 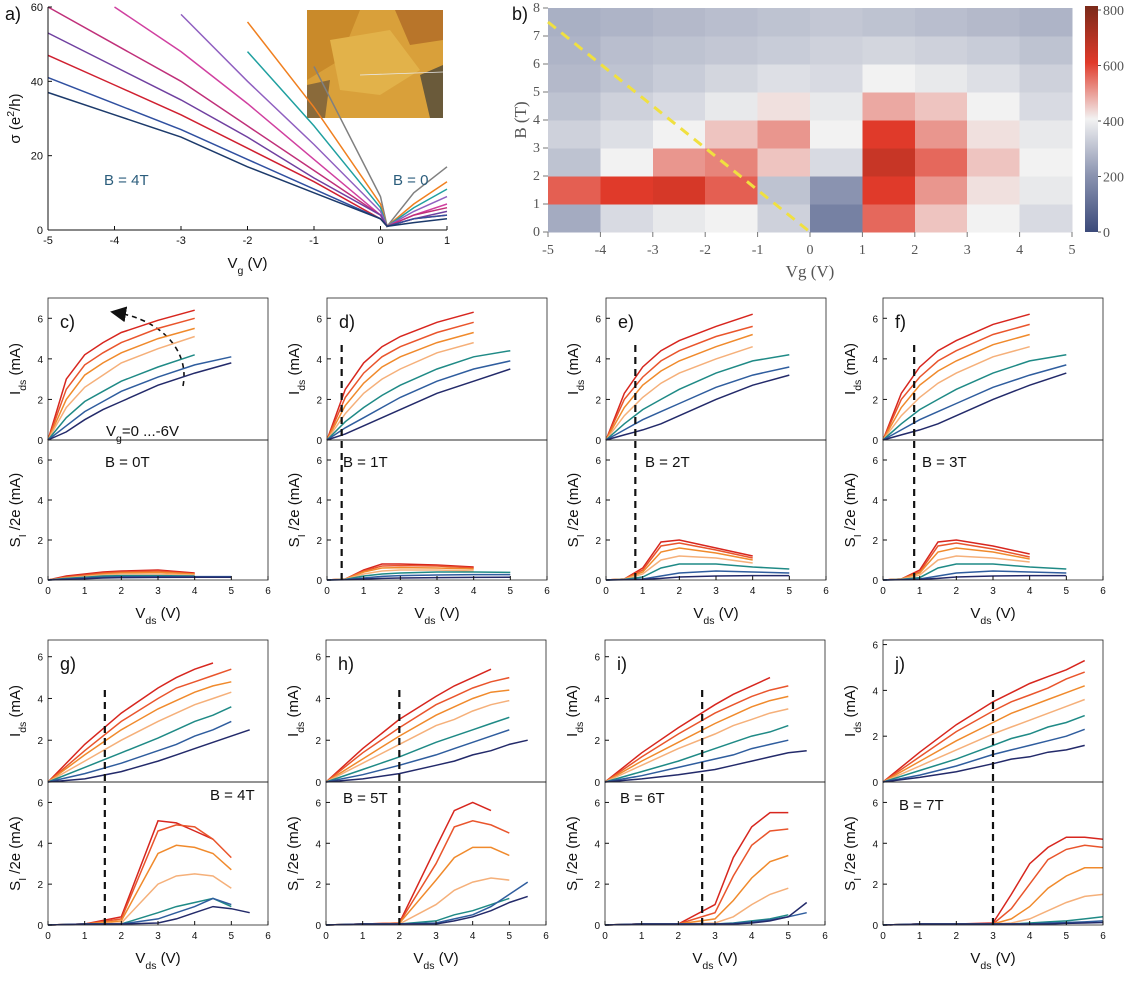 I want to click on y-tick-label: 0, so click(x=597, y=783).